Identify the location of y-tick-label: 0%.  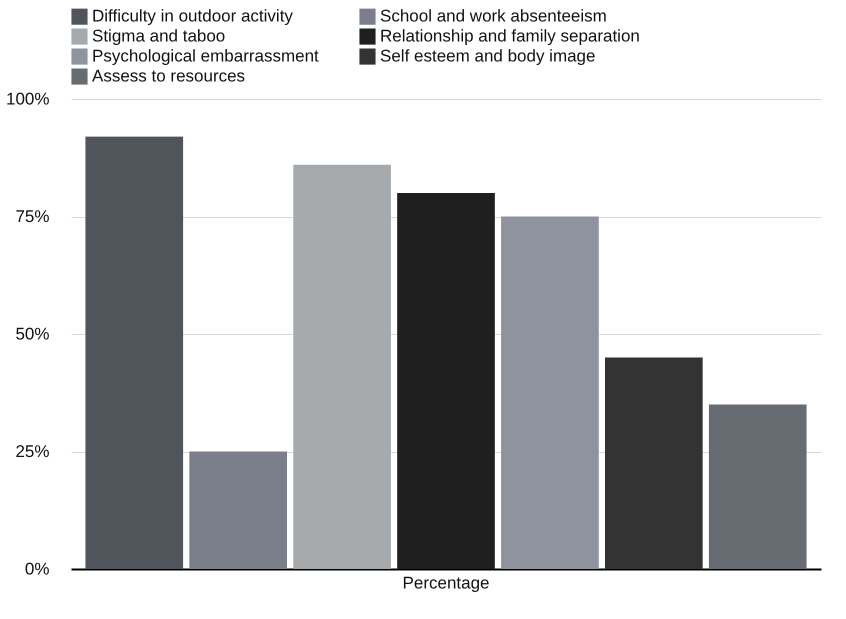
(37, 569).